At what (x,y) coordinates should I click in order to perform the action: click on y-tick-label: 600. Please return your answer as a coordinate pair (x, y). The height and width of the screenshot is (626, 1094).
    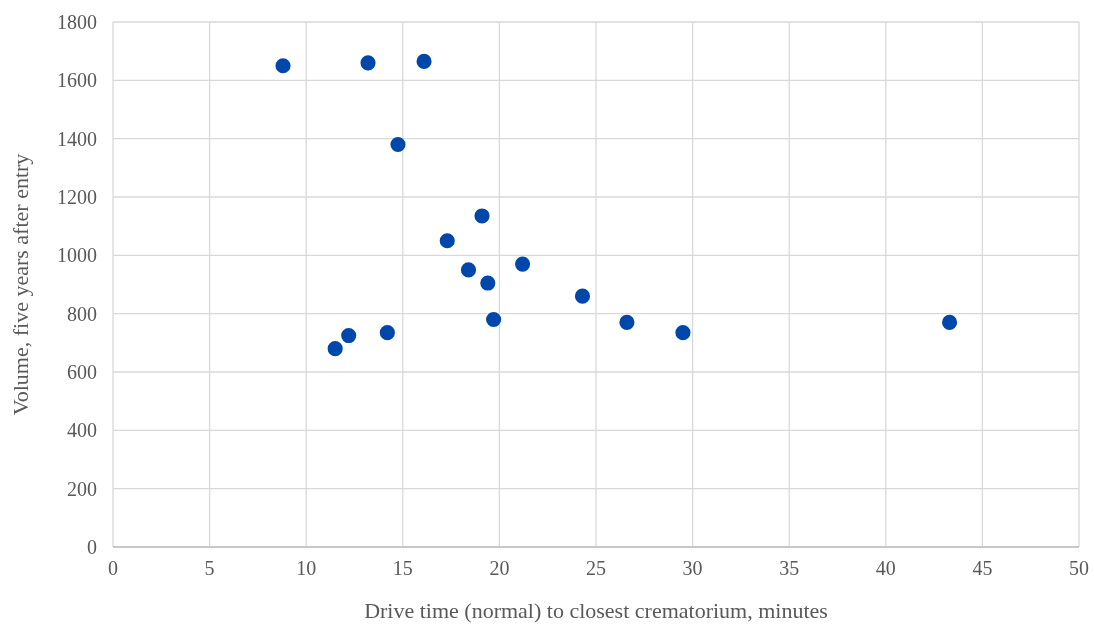
    Looking at the image, I should click on (82, 372).